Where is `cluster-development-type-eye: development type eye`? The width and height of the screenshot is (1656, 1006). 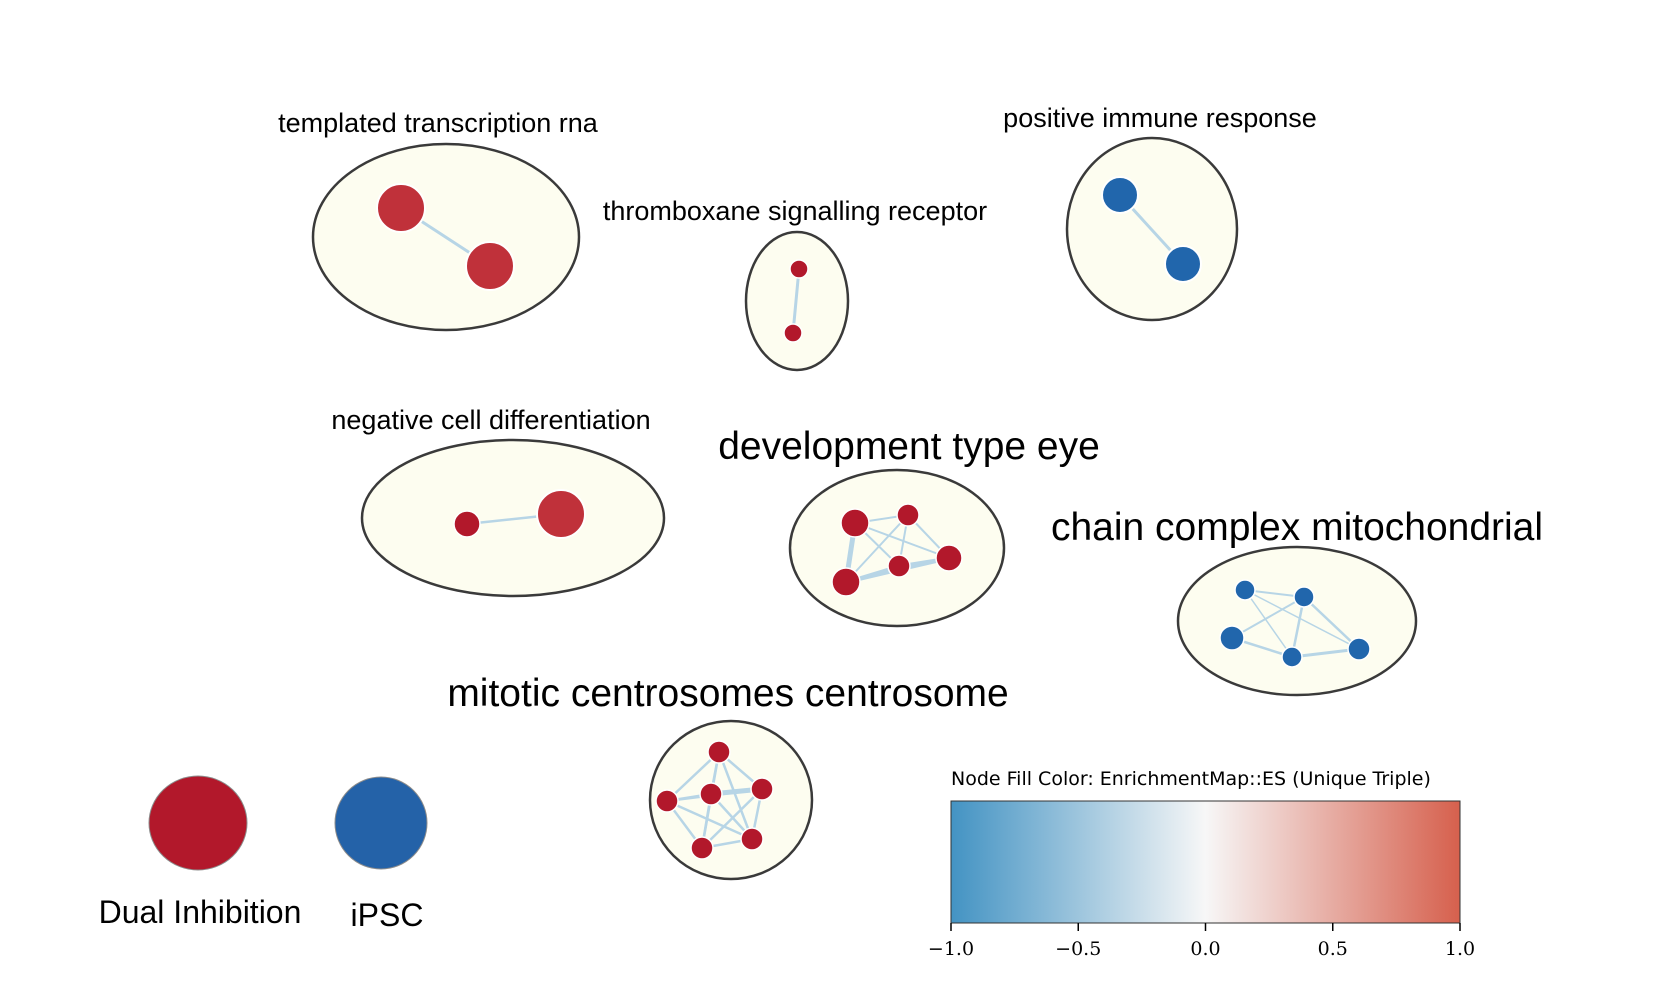
cluster-development-type-eye: development type eye is located at coordinates (909, 526).